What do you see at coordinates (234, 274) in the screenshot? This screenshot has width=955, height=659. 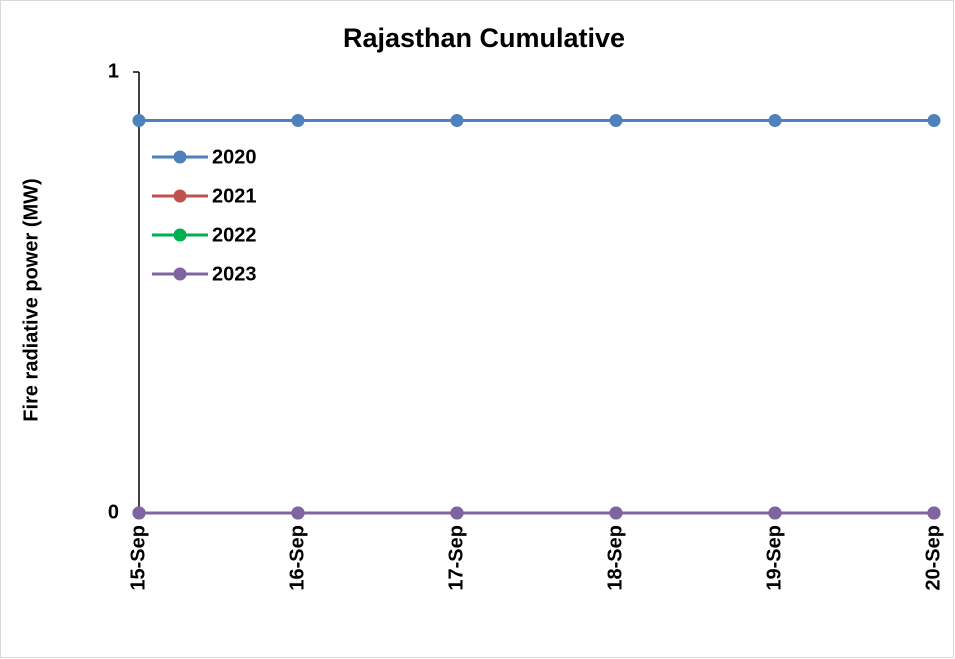 I see `legend-label: 2023` at bounding box center [234, 274].